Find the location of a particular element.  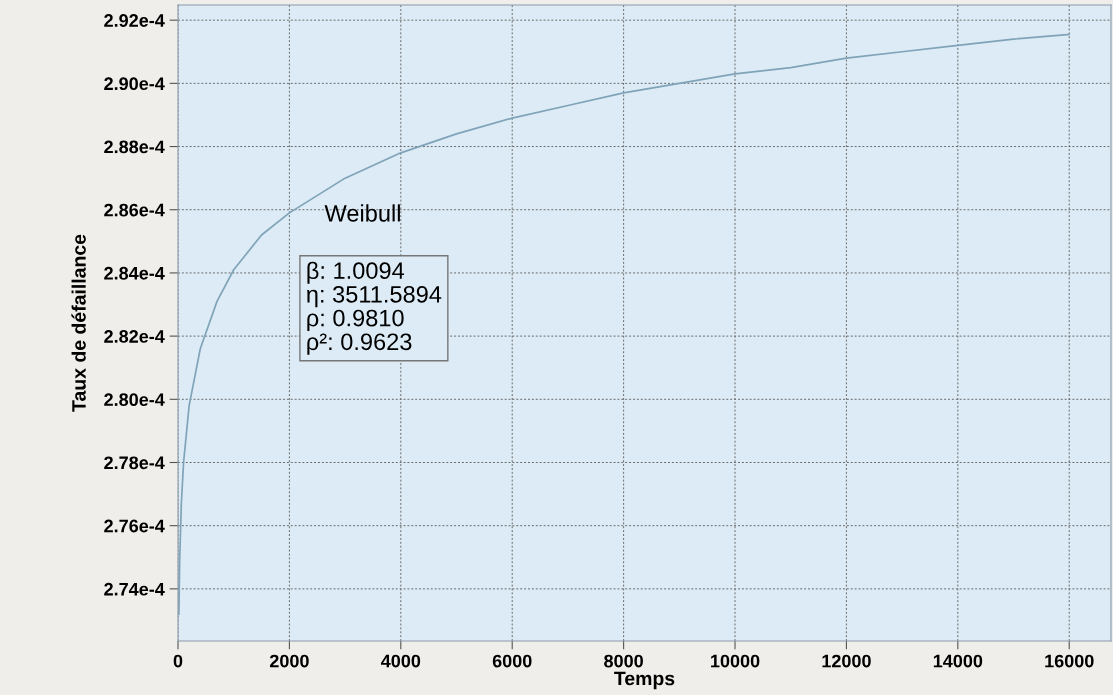

x-tick-label: 2000 is located at coordinates (289, 661).